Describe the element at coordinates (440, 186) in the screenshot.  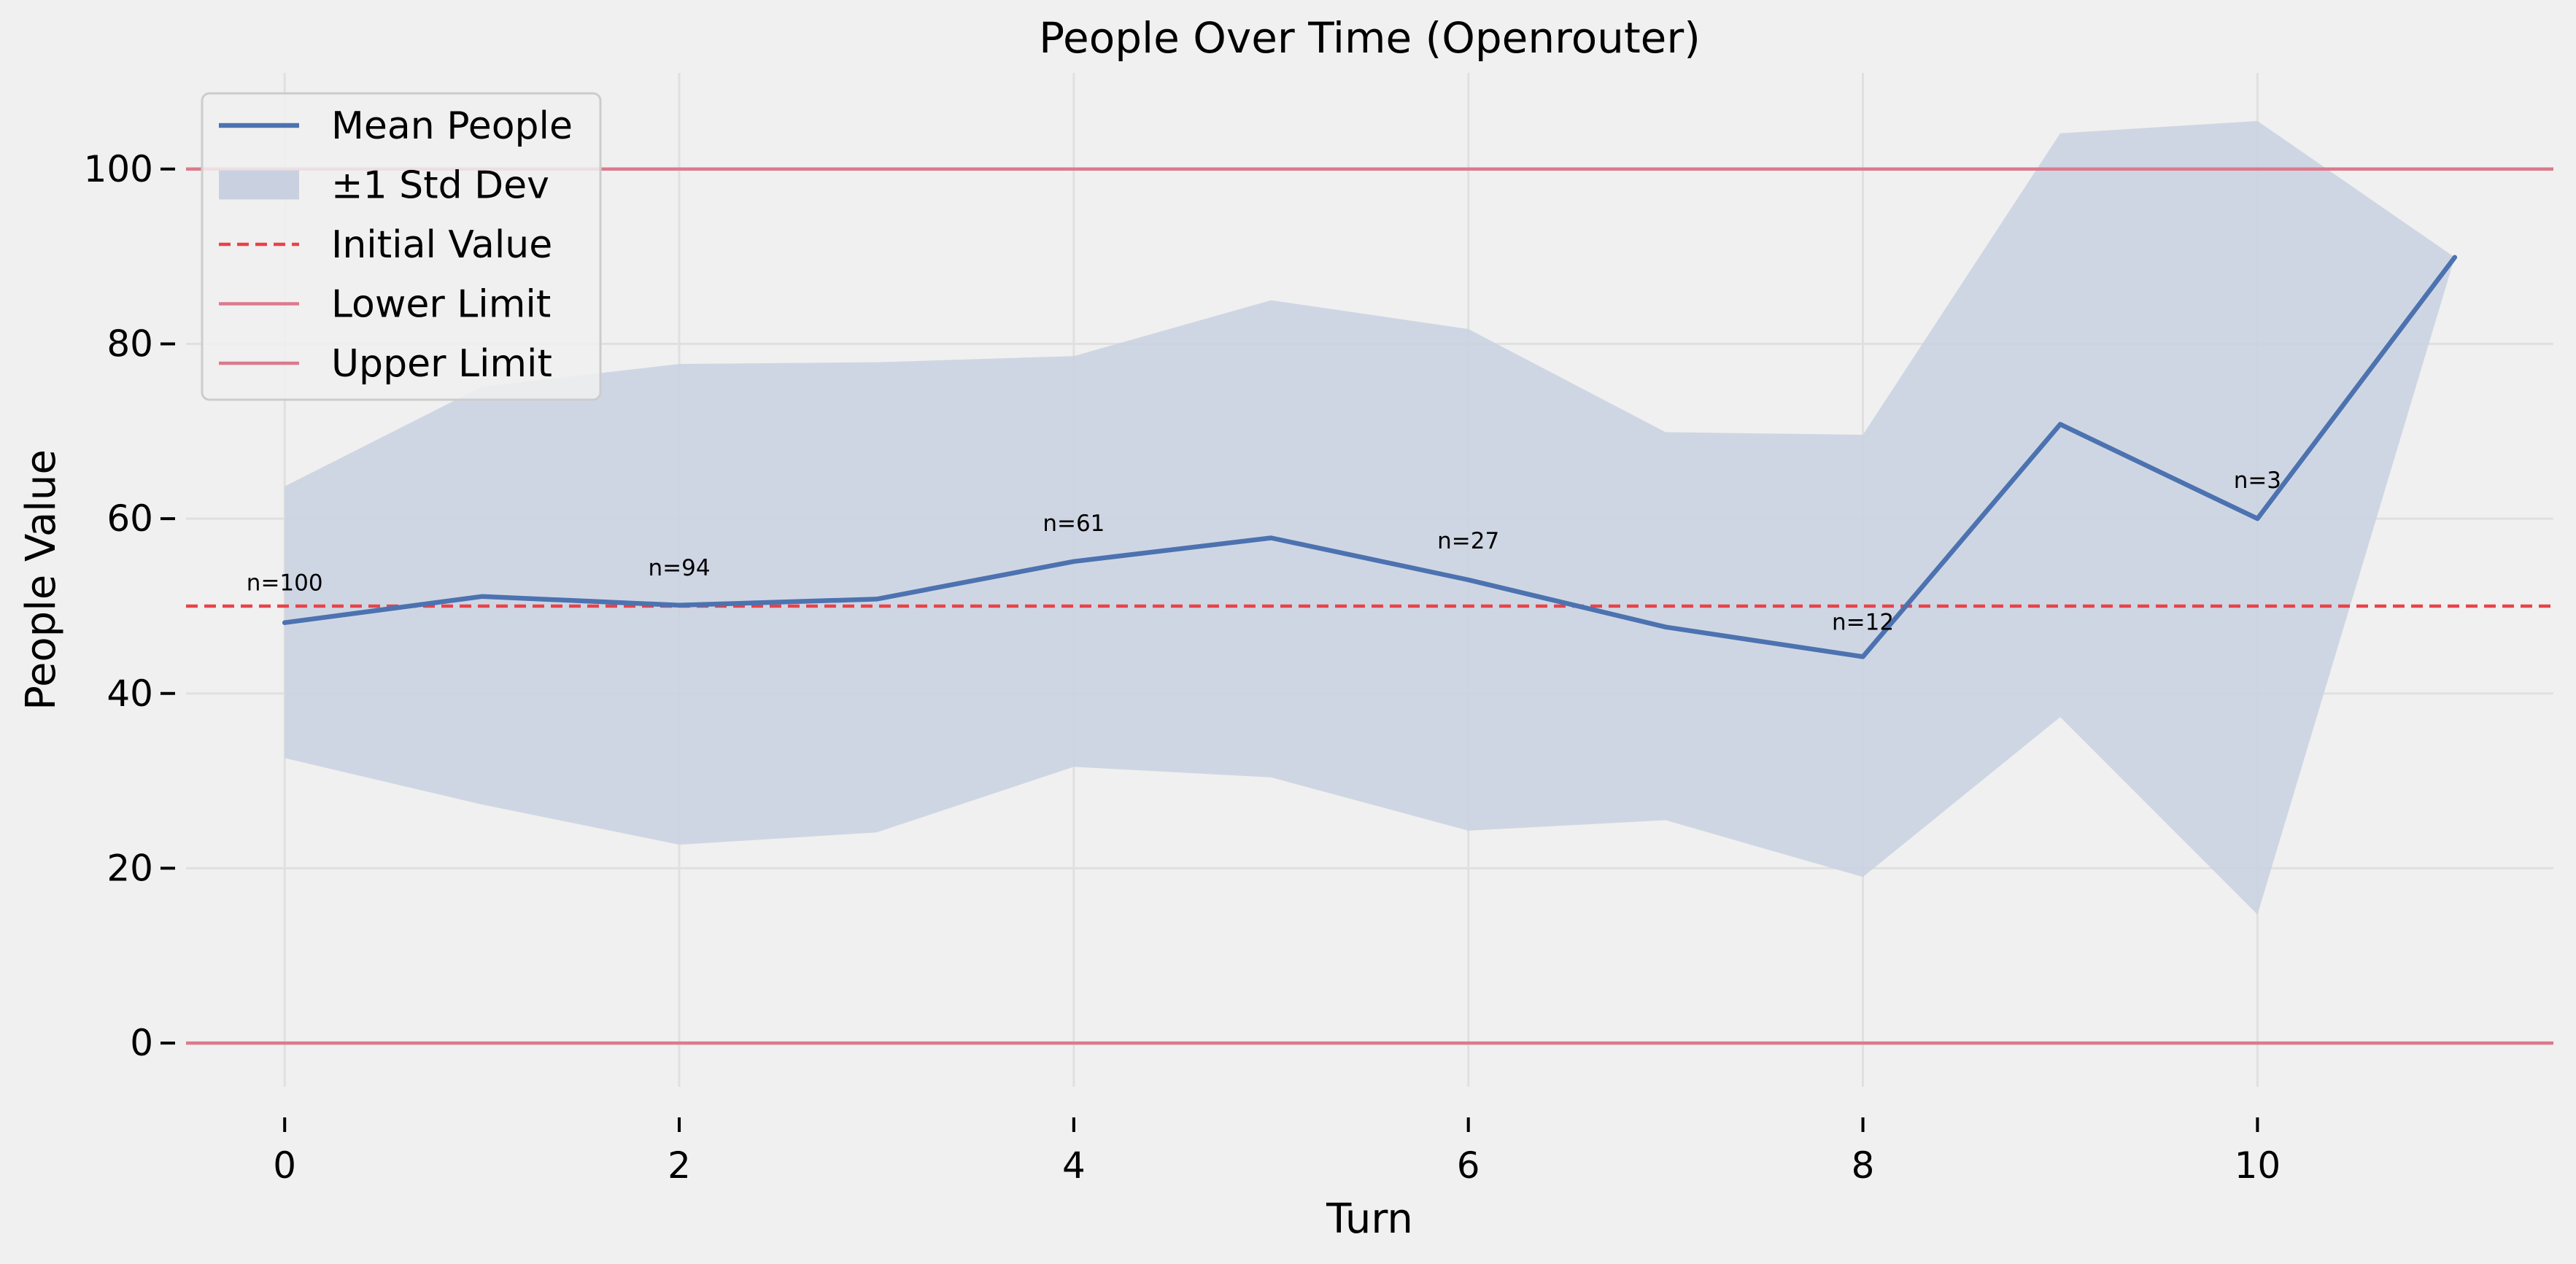
I see `legend-label-1-std-dev: ±1 Std Dev` at that location.